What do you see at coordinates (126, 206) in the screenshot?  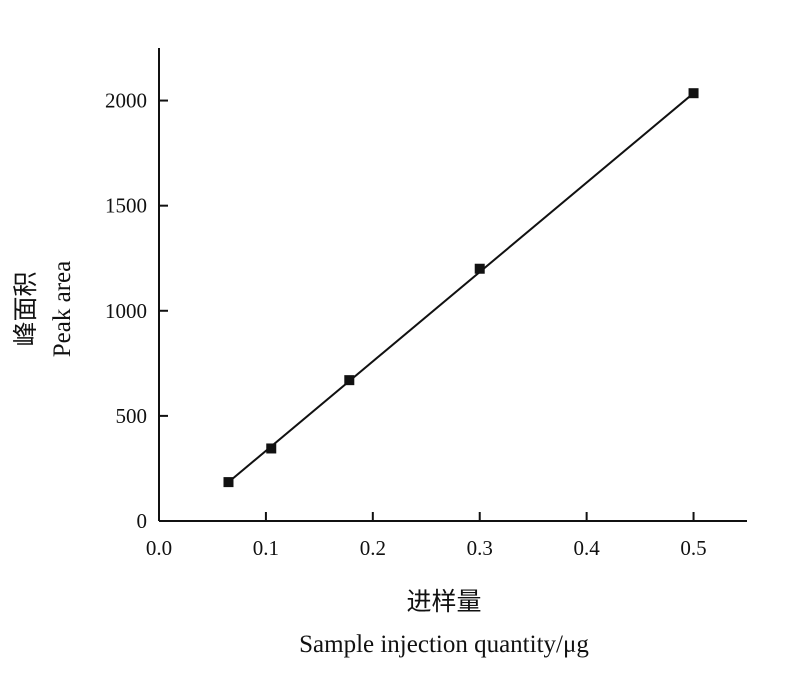 I see `y-tick-label: 1500` at bounding box center [126, 206].